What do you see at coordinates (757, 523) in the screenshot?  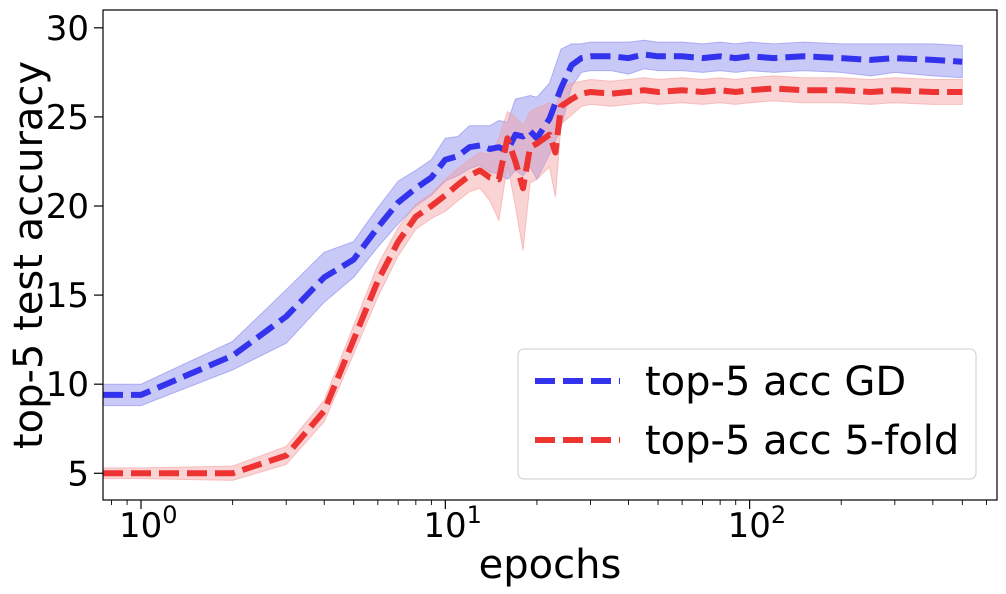 I see `x-tick-label: 10²` at bounding box center [757, 523].